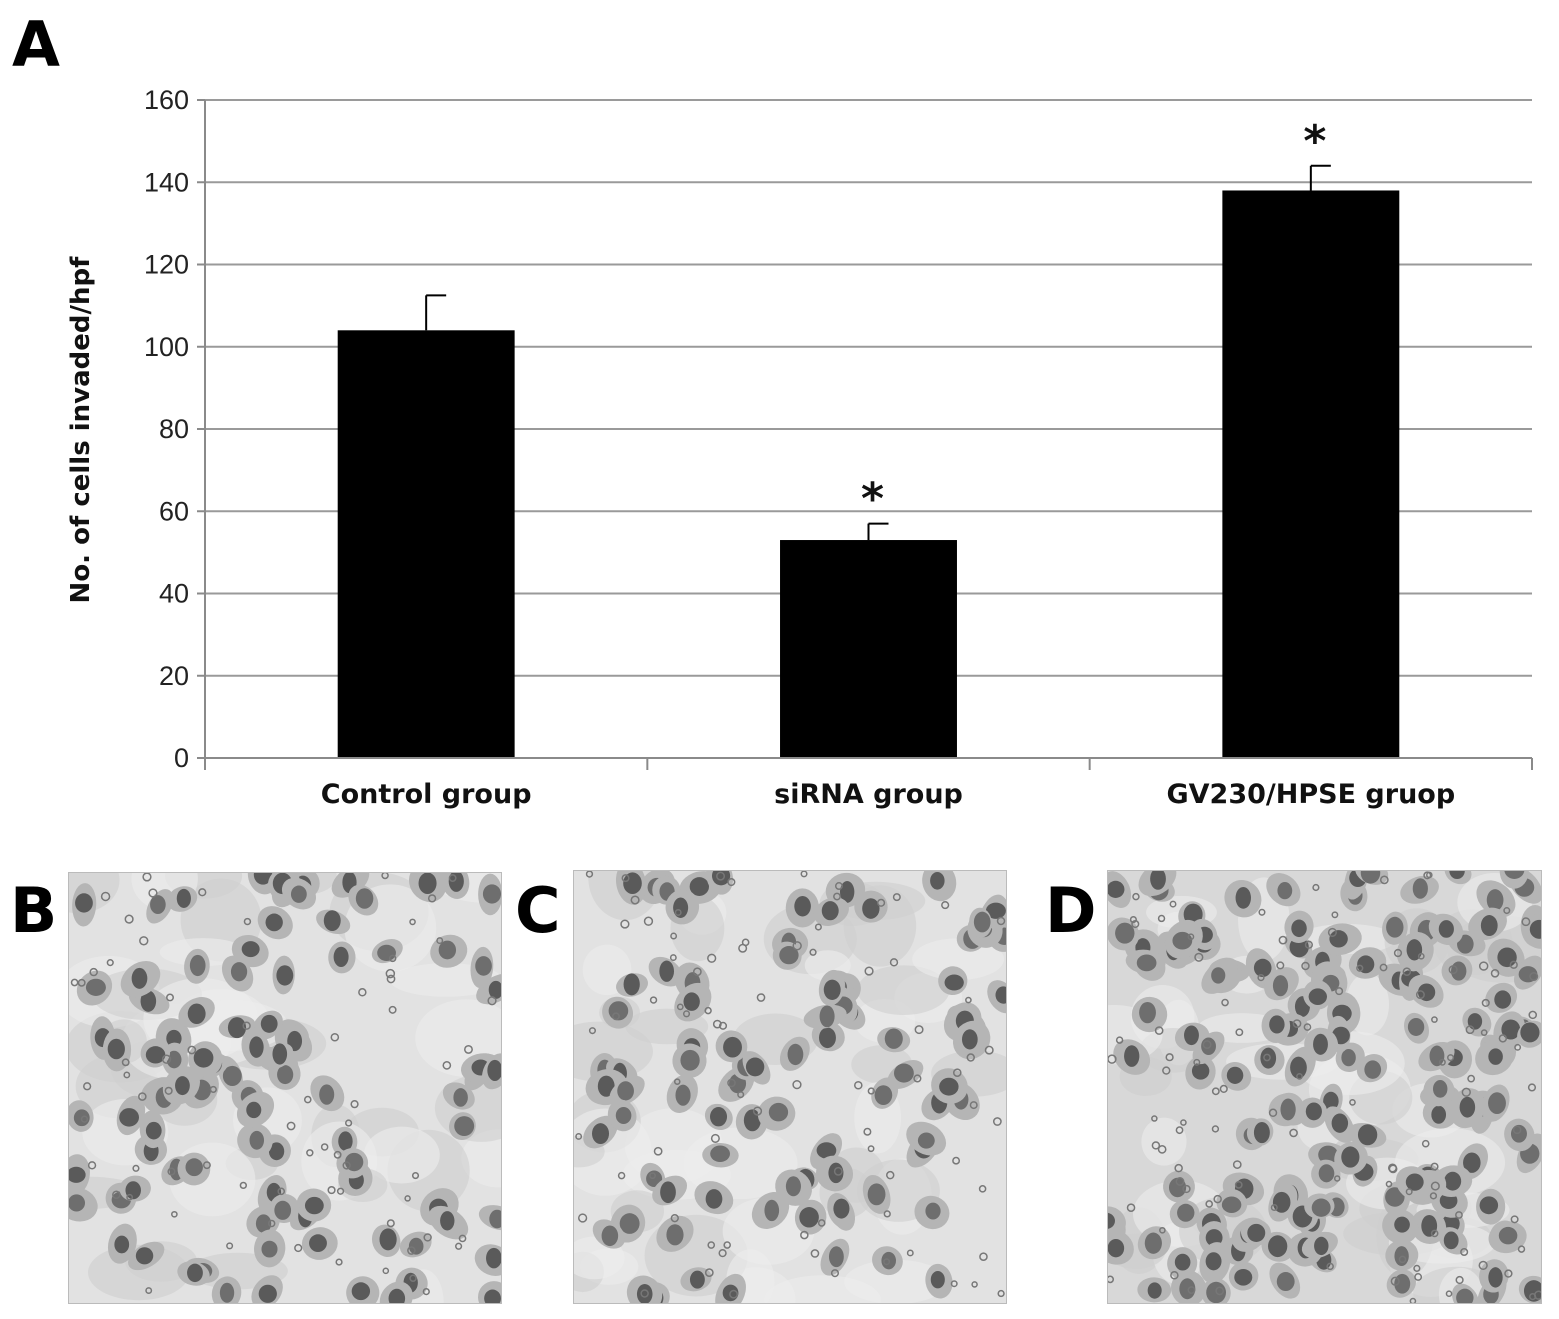 This screenshot has height=1319, width=1559. I want to click on y-tick-label: 0, so click(181, 758).